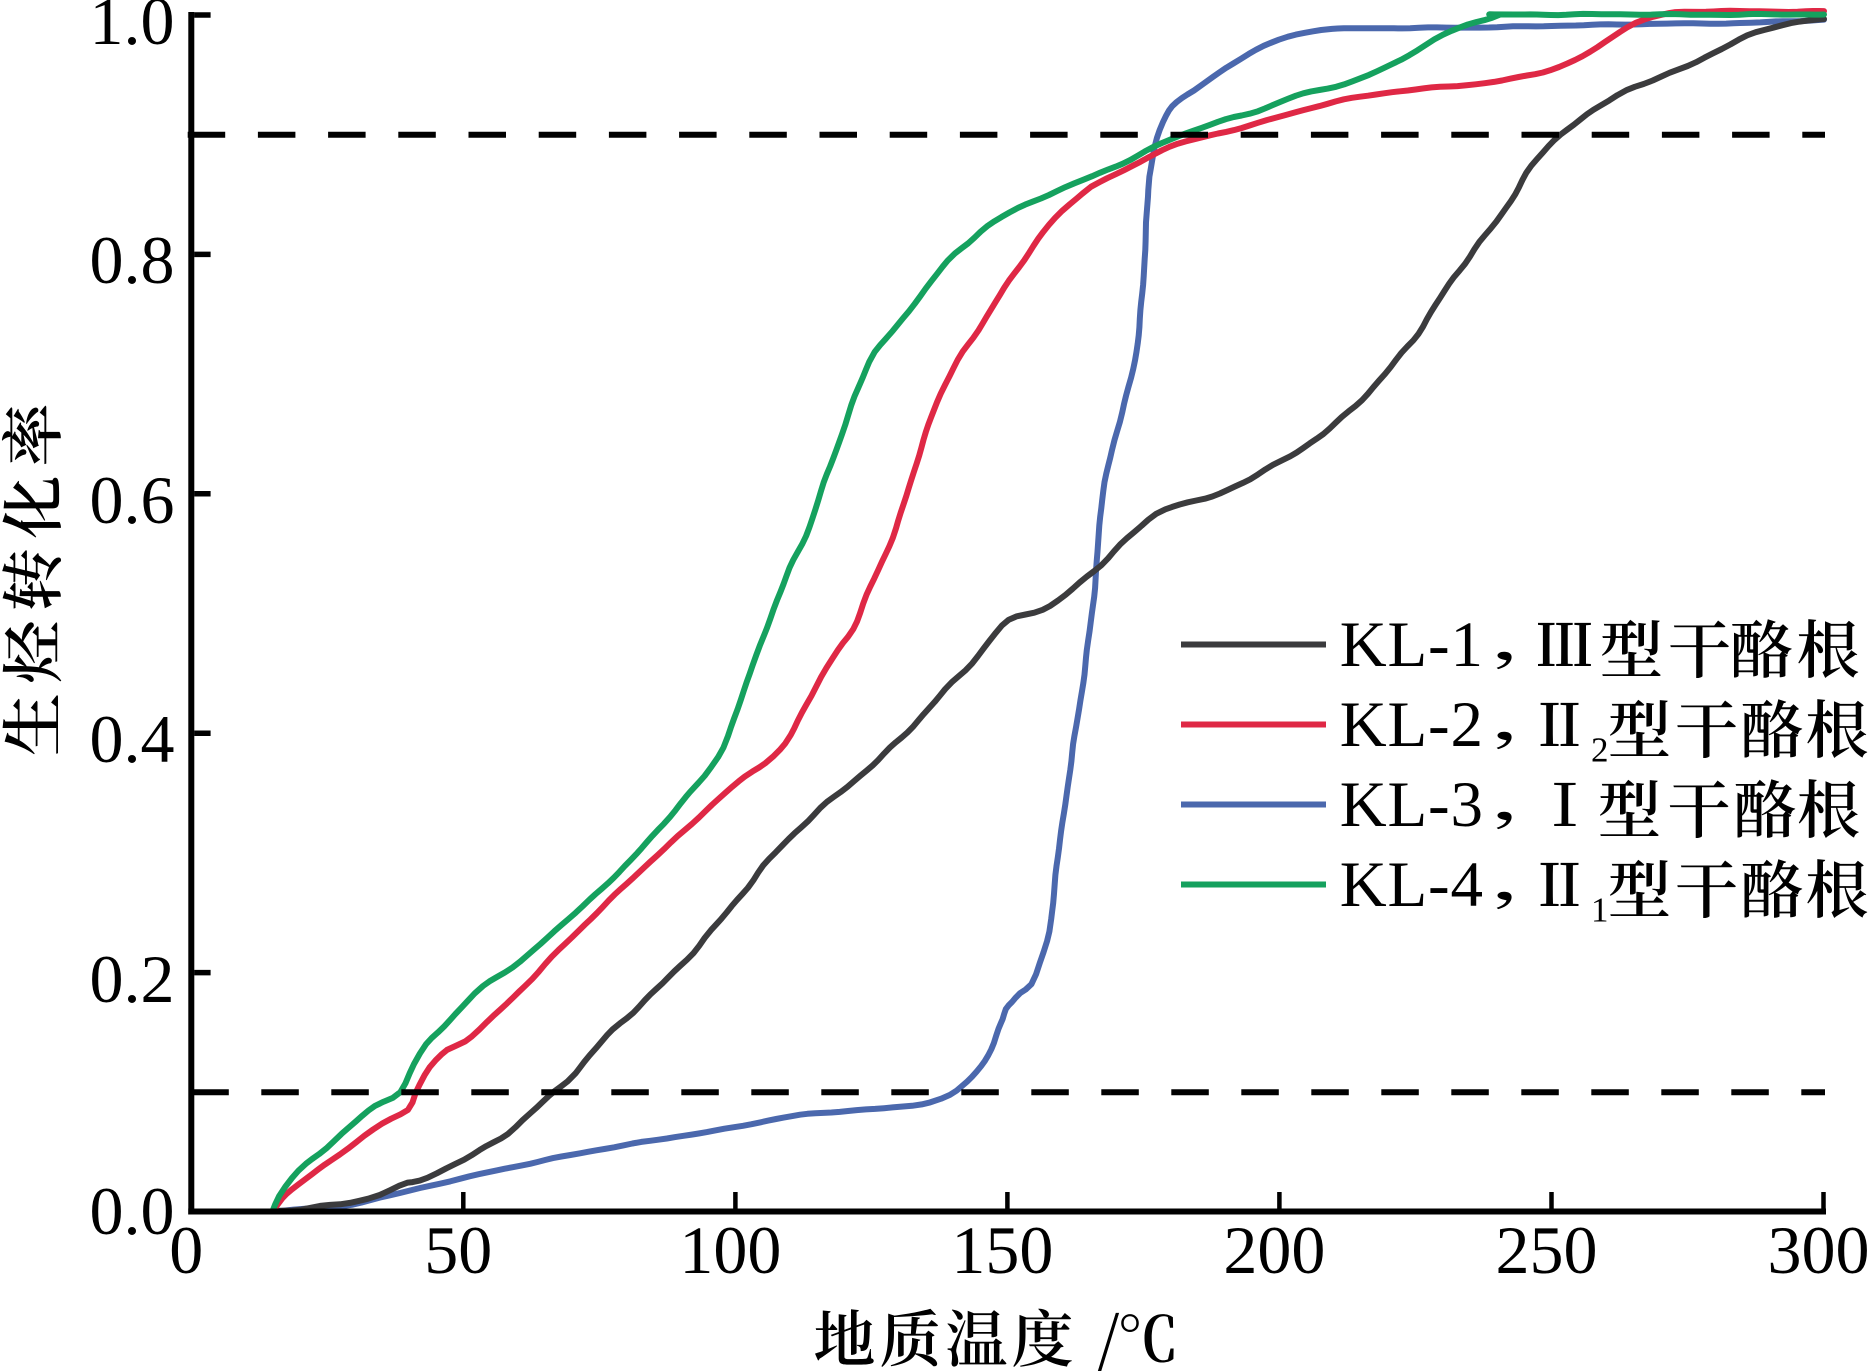 This screenshot has height=1371, width=1871. What do you see at coordinates (186, 1250) in the screenshot?
I see `svg-text: 0` at bounding box center [186, 1250].